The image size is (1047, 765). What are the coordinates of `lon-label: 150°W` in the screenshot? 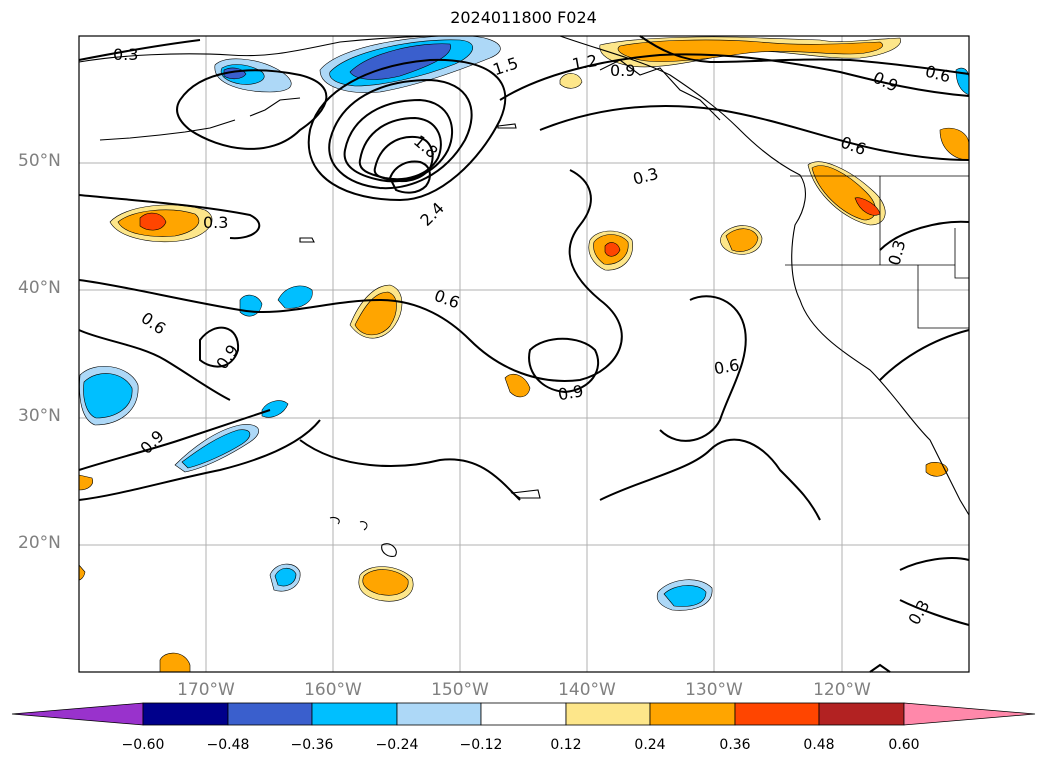 It's located at (460, 690).